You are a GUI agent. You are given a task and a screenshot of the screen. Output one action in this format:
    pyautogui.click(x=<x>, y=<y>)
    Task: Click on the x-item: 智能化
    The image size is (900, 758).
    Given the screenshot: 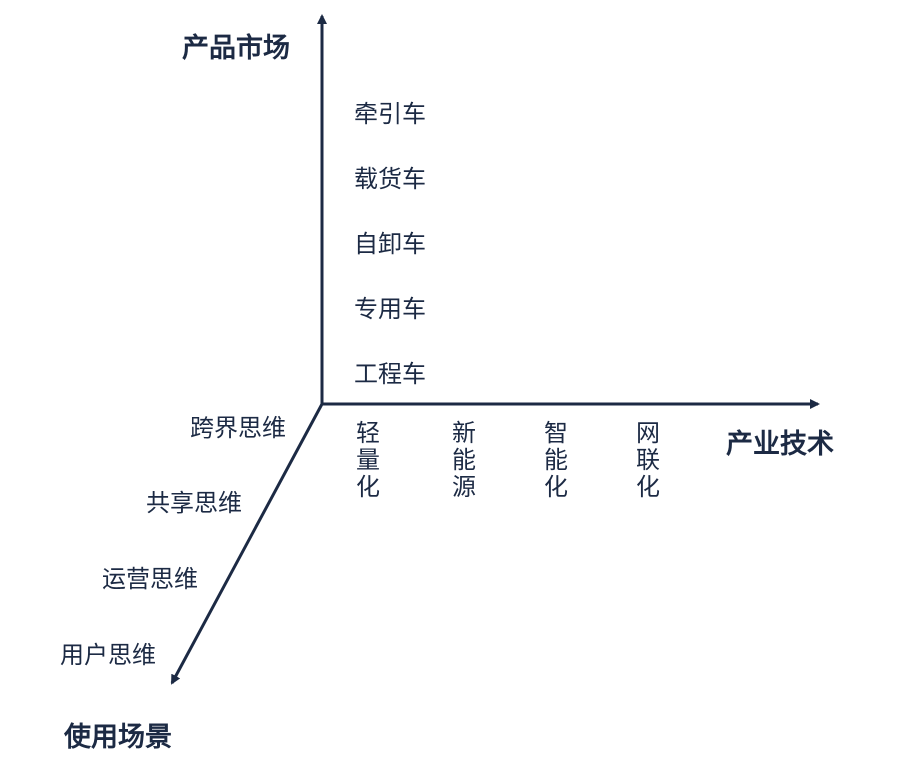 What is the action you would take?
    pyautogui.click(x=556, y=460)
    